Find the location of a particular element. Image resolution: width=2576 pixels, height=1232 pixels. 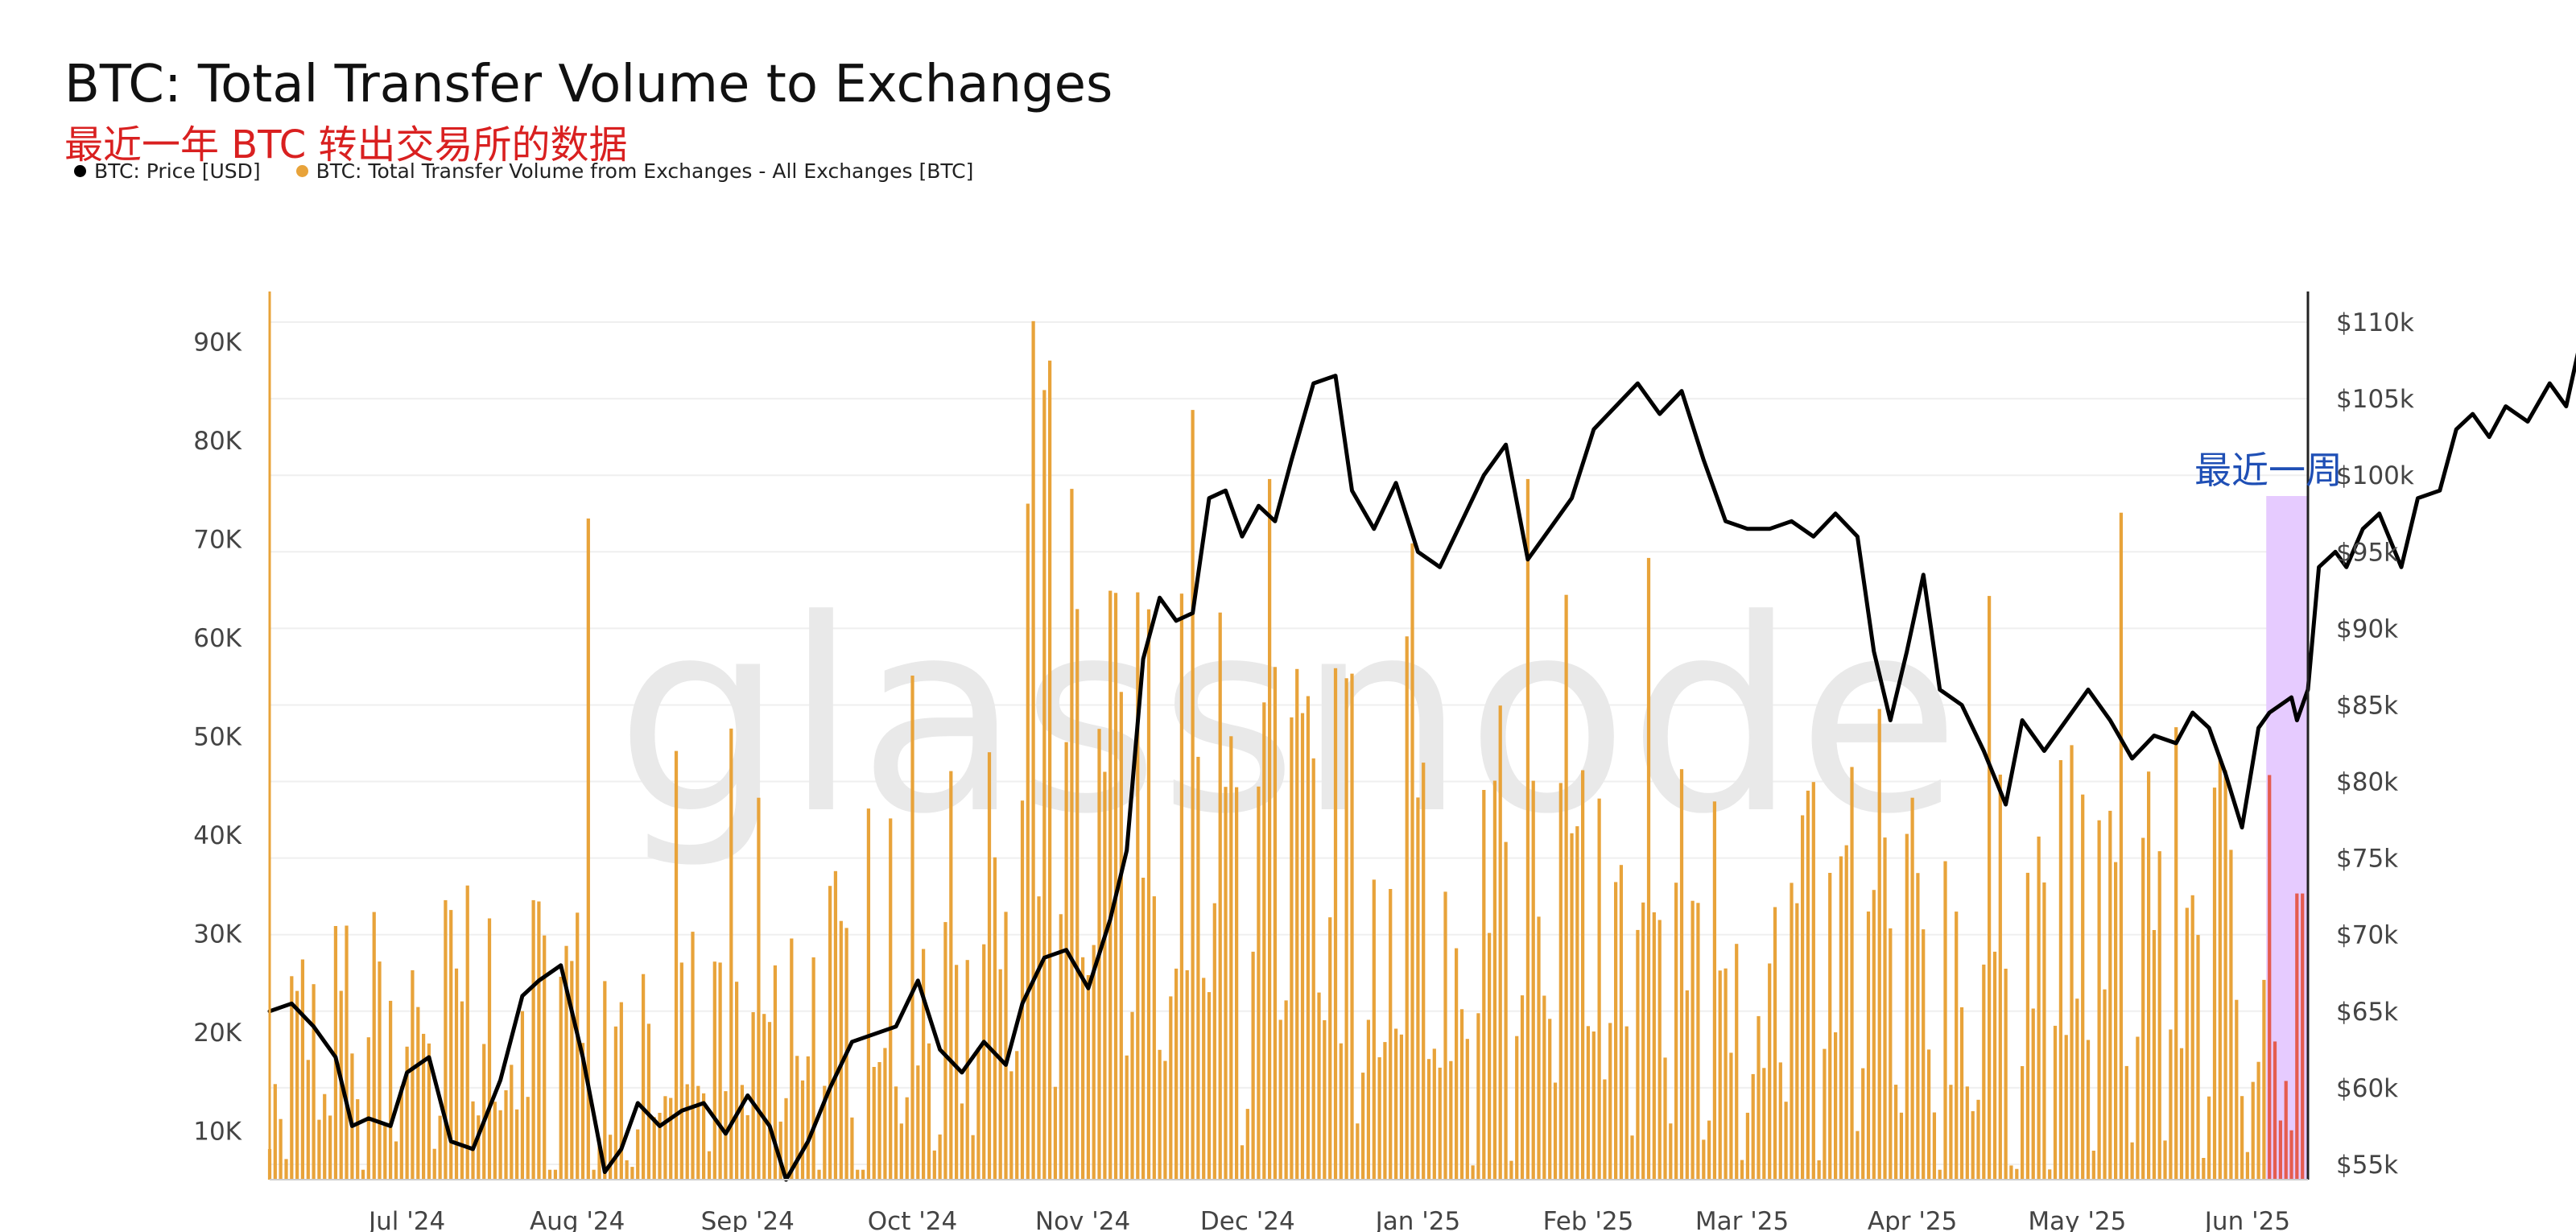

recent-week-annotation: 最近一周 is located at coordinates (2268, 471).